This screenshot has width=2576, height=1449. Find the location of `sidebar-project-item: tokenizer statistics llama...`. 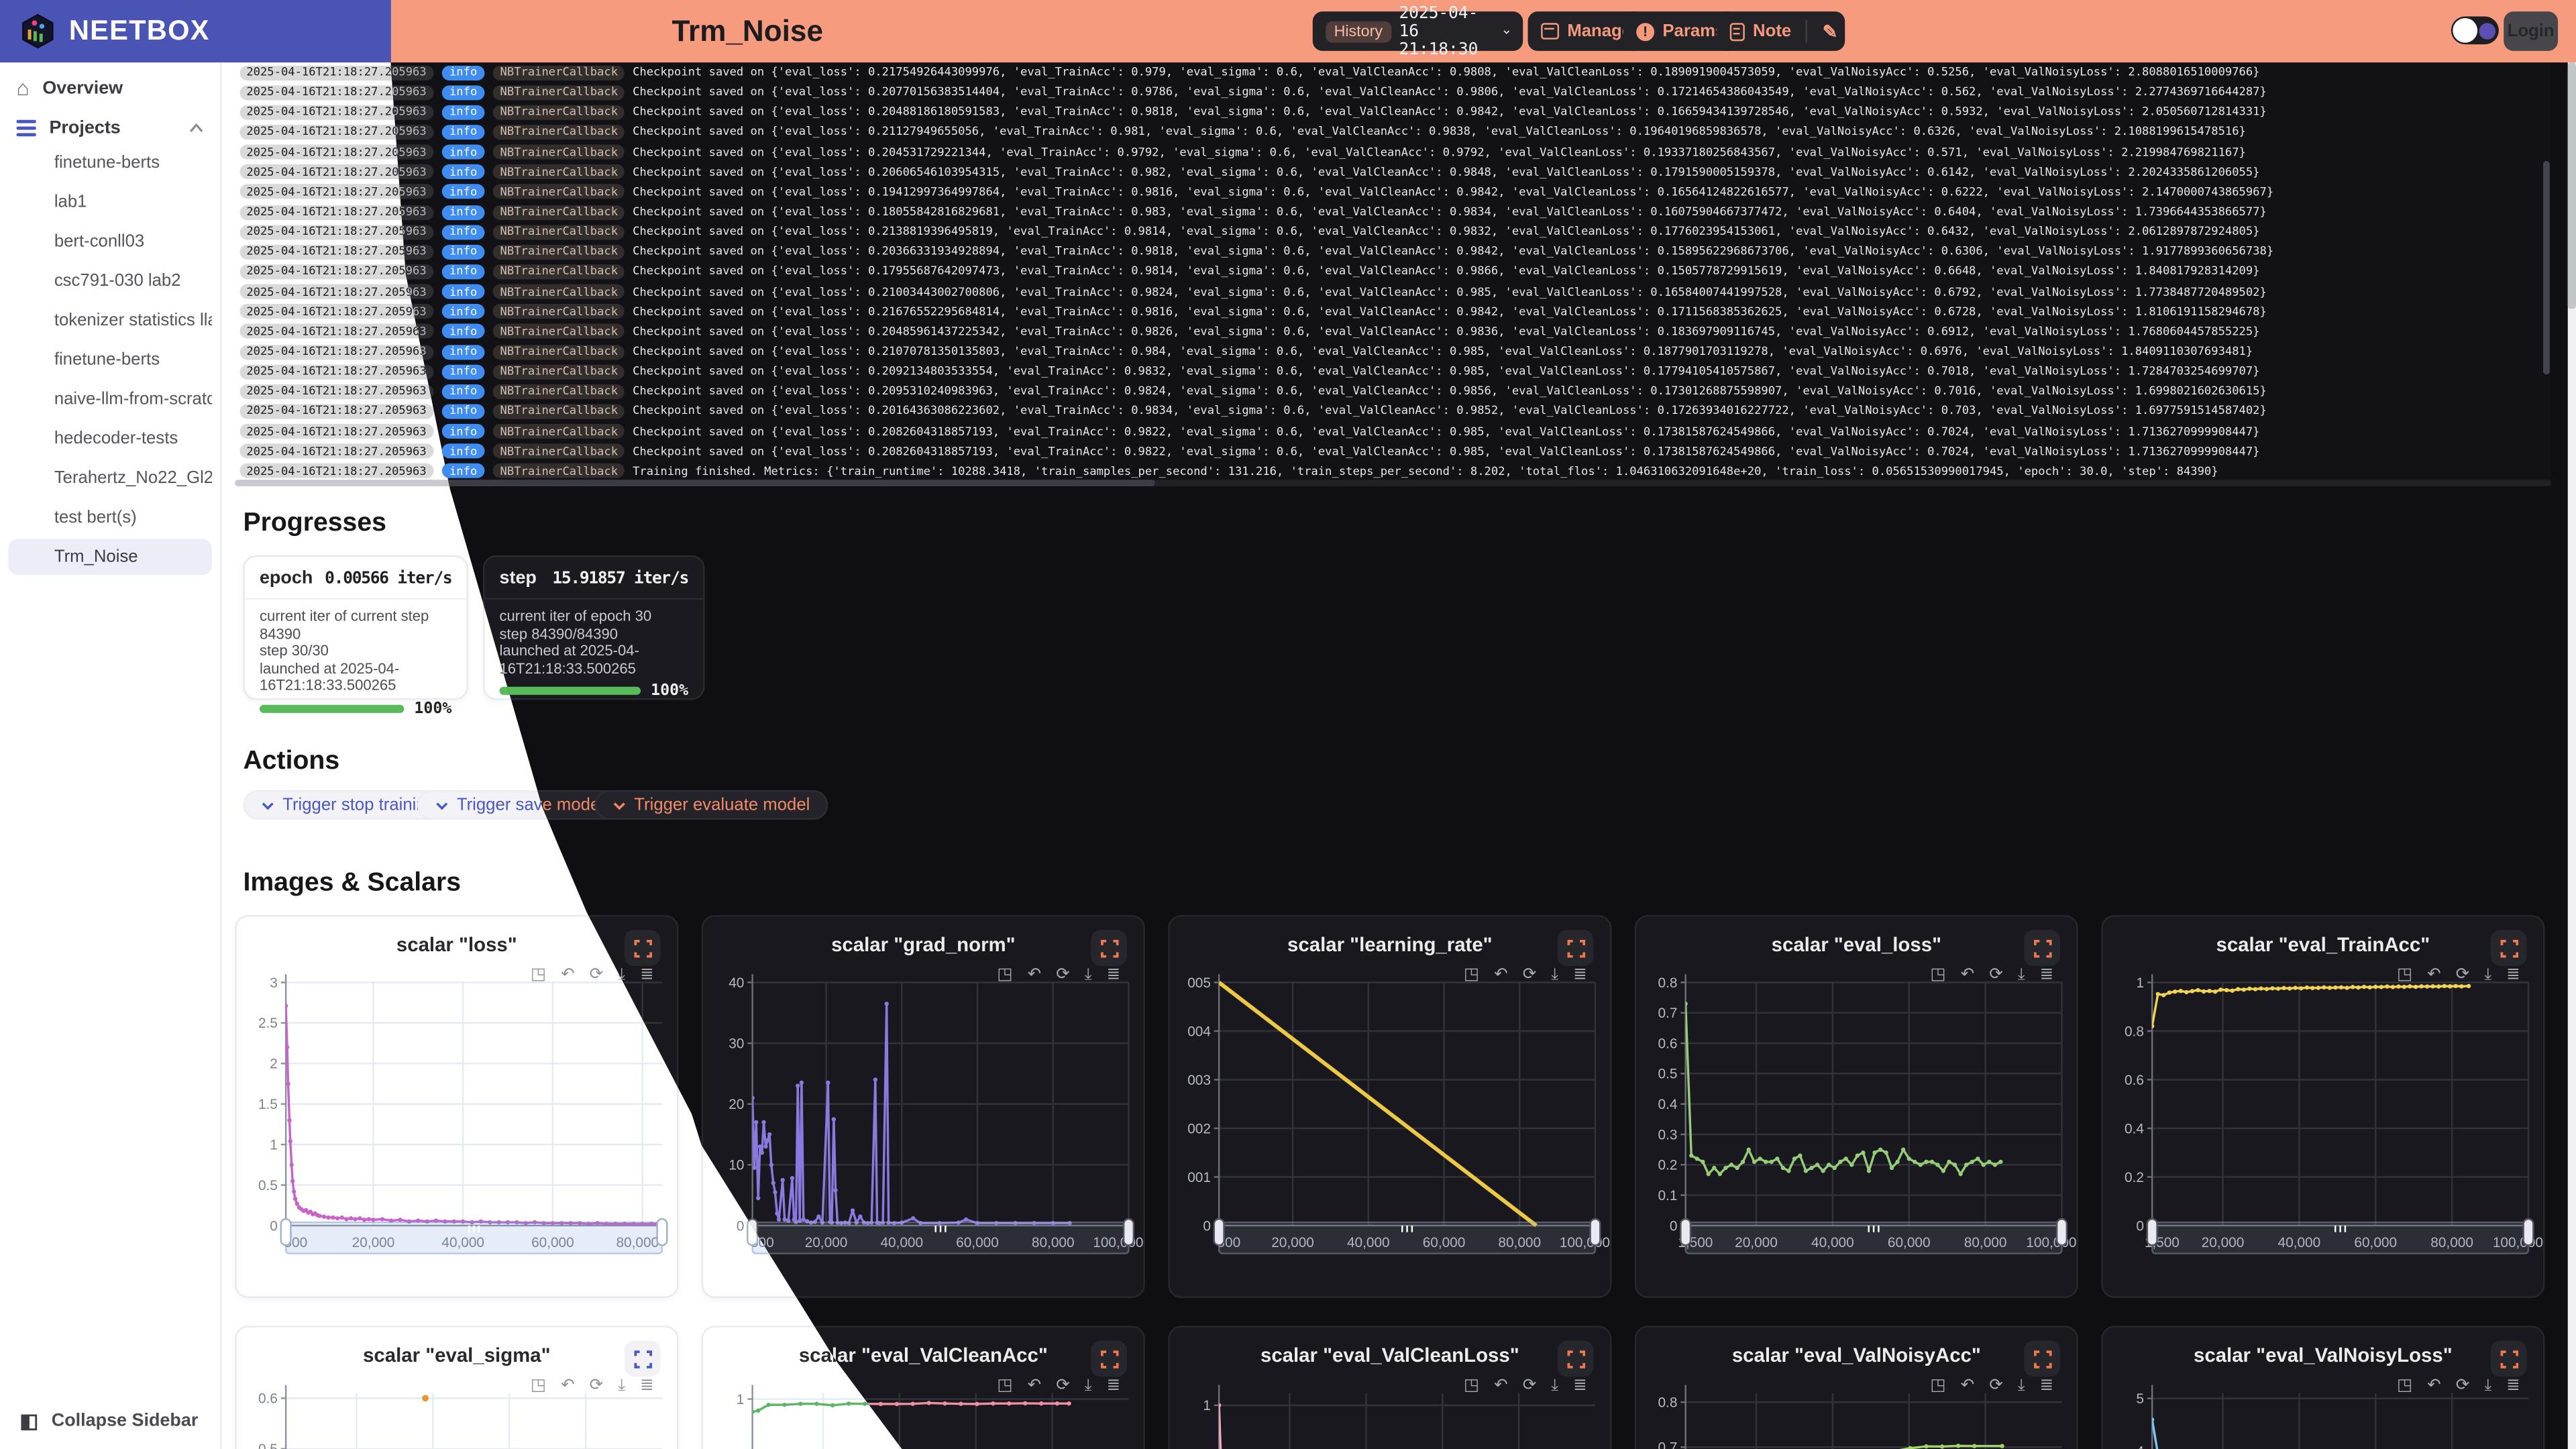

sidebar-project-item: tokenizer statistics llama... is located at coordinates (133, 320).